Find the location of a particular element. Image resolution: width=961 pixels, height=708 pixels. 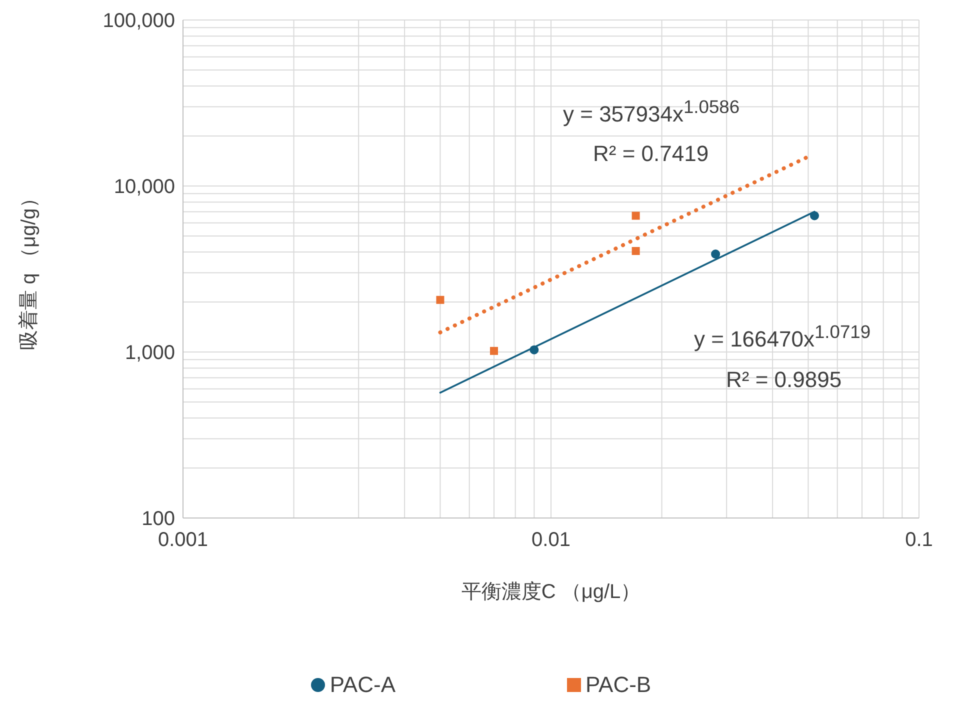

x-tick-label: 0.1 is located at coordinates (919, 540).